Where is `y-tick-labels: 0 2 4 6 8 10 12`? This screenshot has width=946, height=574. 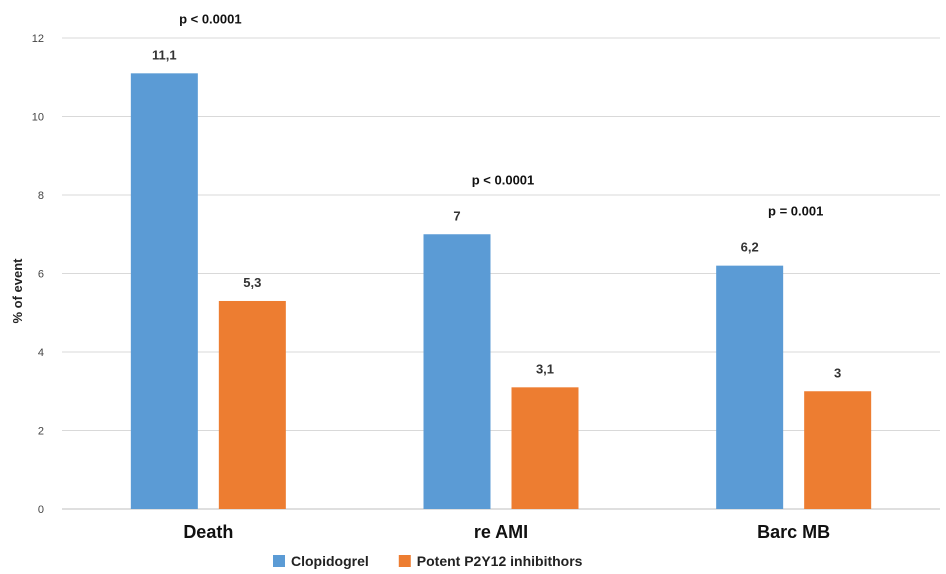
y-tick-labels: 0 2 4 6 8 10 12 is located at coordinates (38, 274).